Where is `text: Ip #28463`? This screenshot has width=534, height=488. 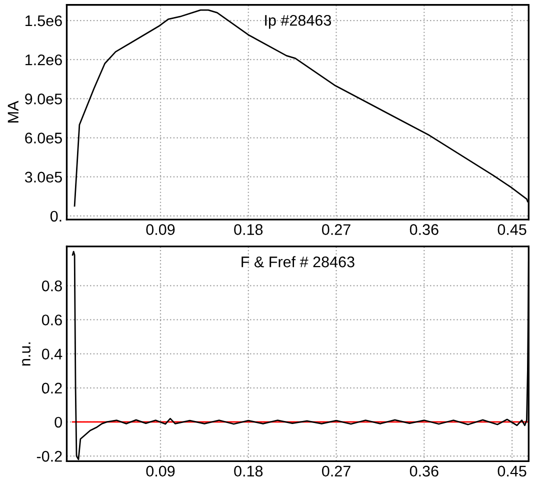 text: Ip #28463 is located at coordinates (298, 21).